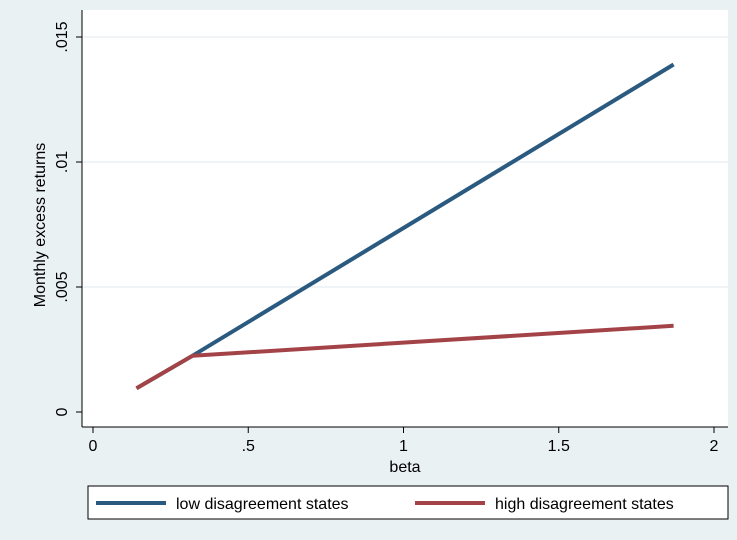  Describe the element at coordinates (559, 446) in the screenshot. I see `x-tick-label-3: 1.5` at that location.